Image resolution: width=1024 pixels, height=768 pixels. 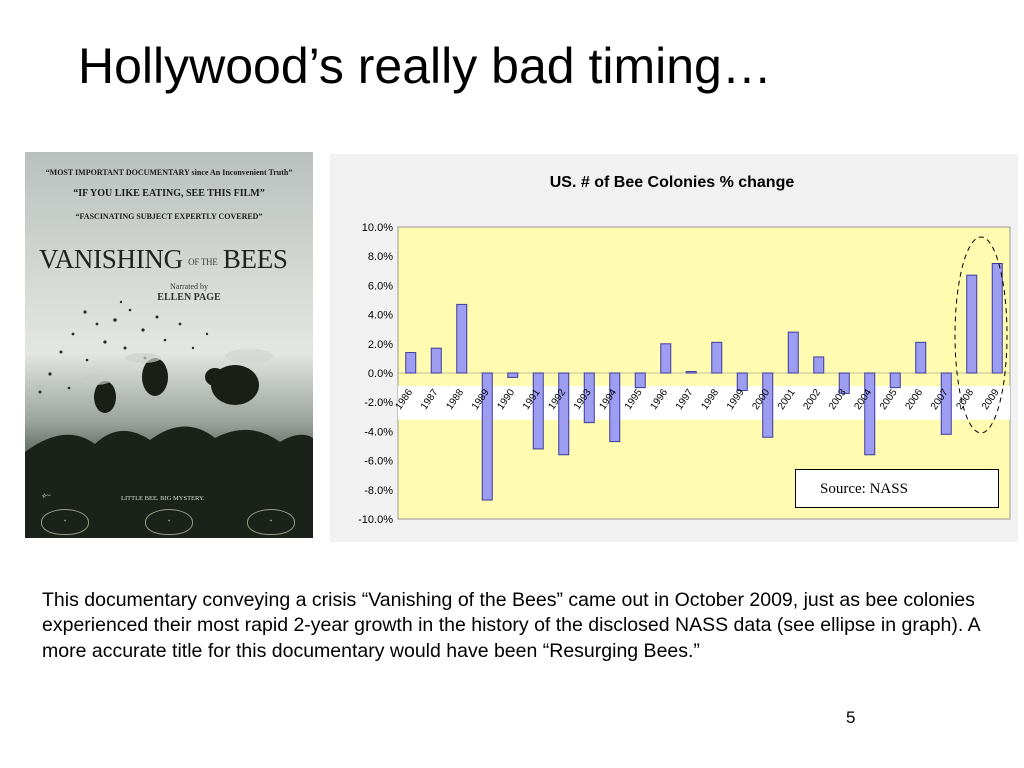 I want to click on poster-title-vanishing: VANISHING, so click(x=111, y=259).